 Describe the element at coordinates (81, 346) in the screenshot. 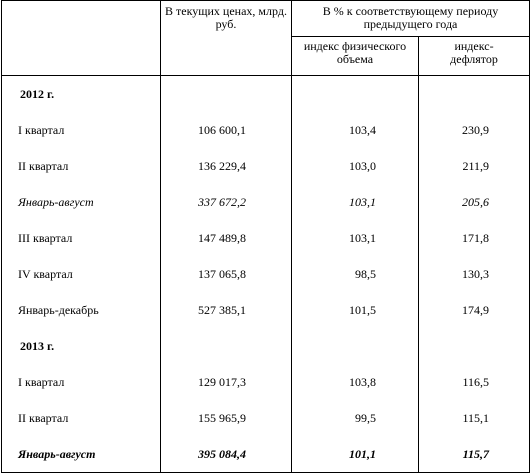

I see `row-label: 2013 г.` at that location.